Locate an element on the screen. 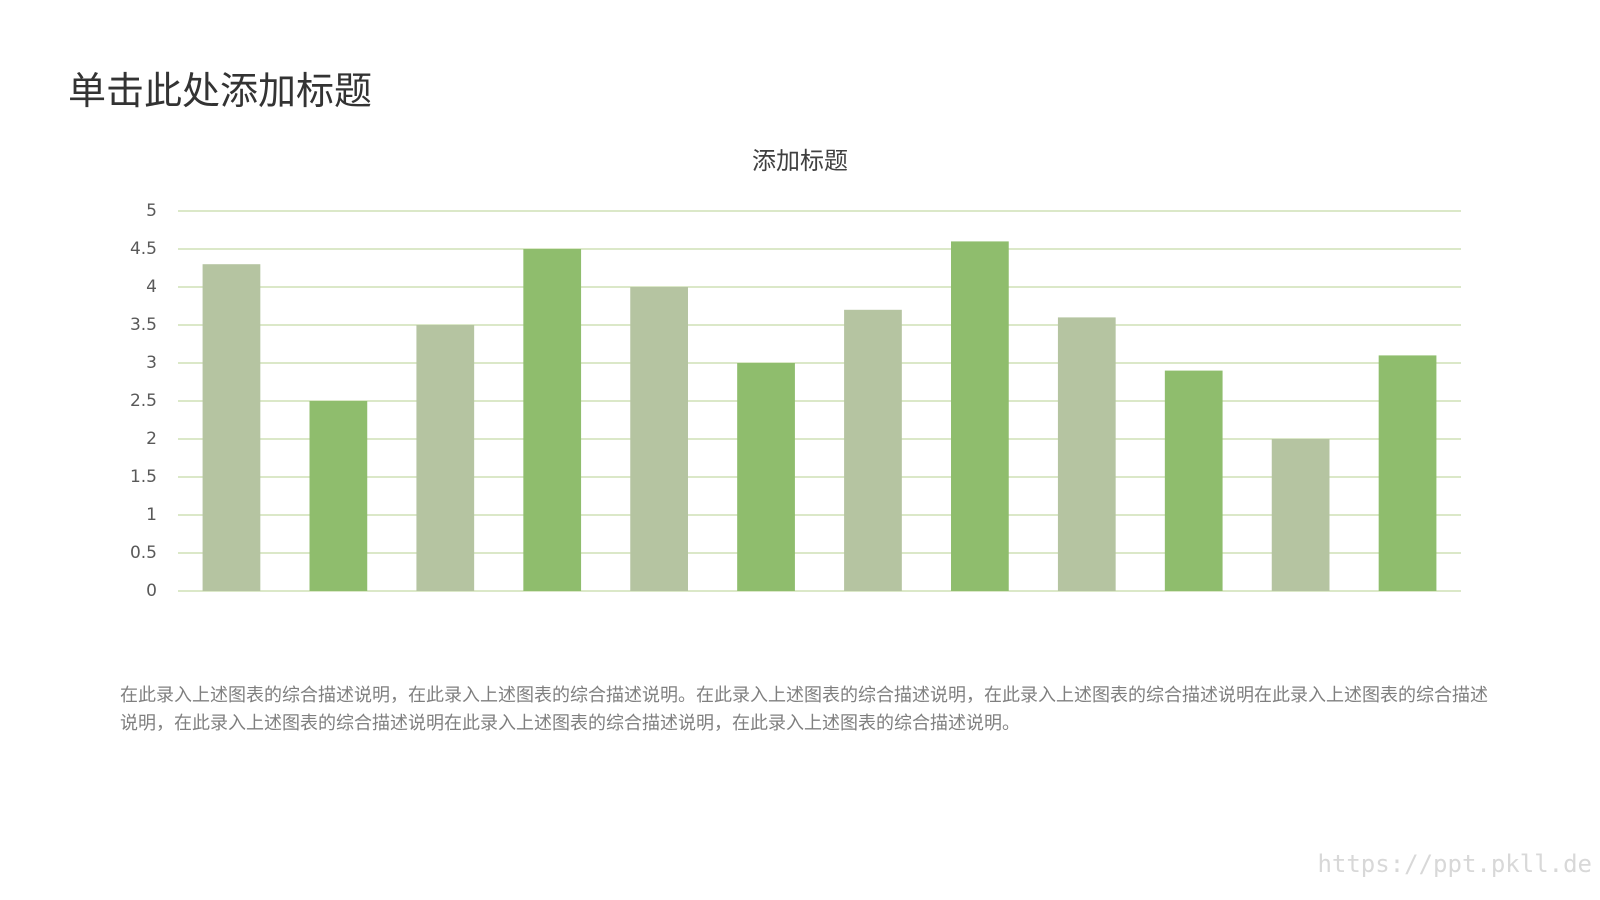 This screenshot has width=1600, height=900. y-tick-label: 4 is located at coordinates (151, 287).